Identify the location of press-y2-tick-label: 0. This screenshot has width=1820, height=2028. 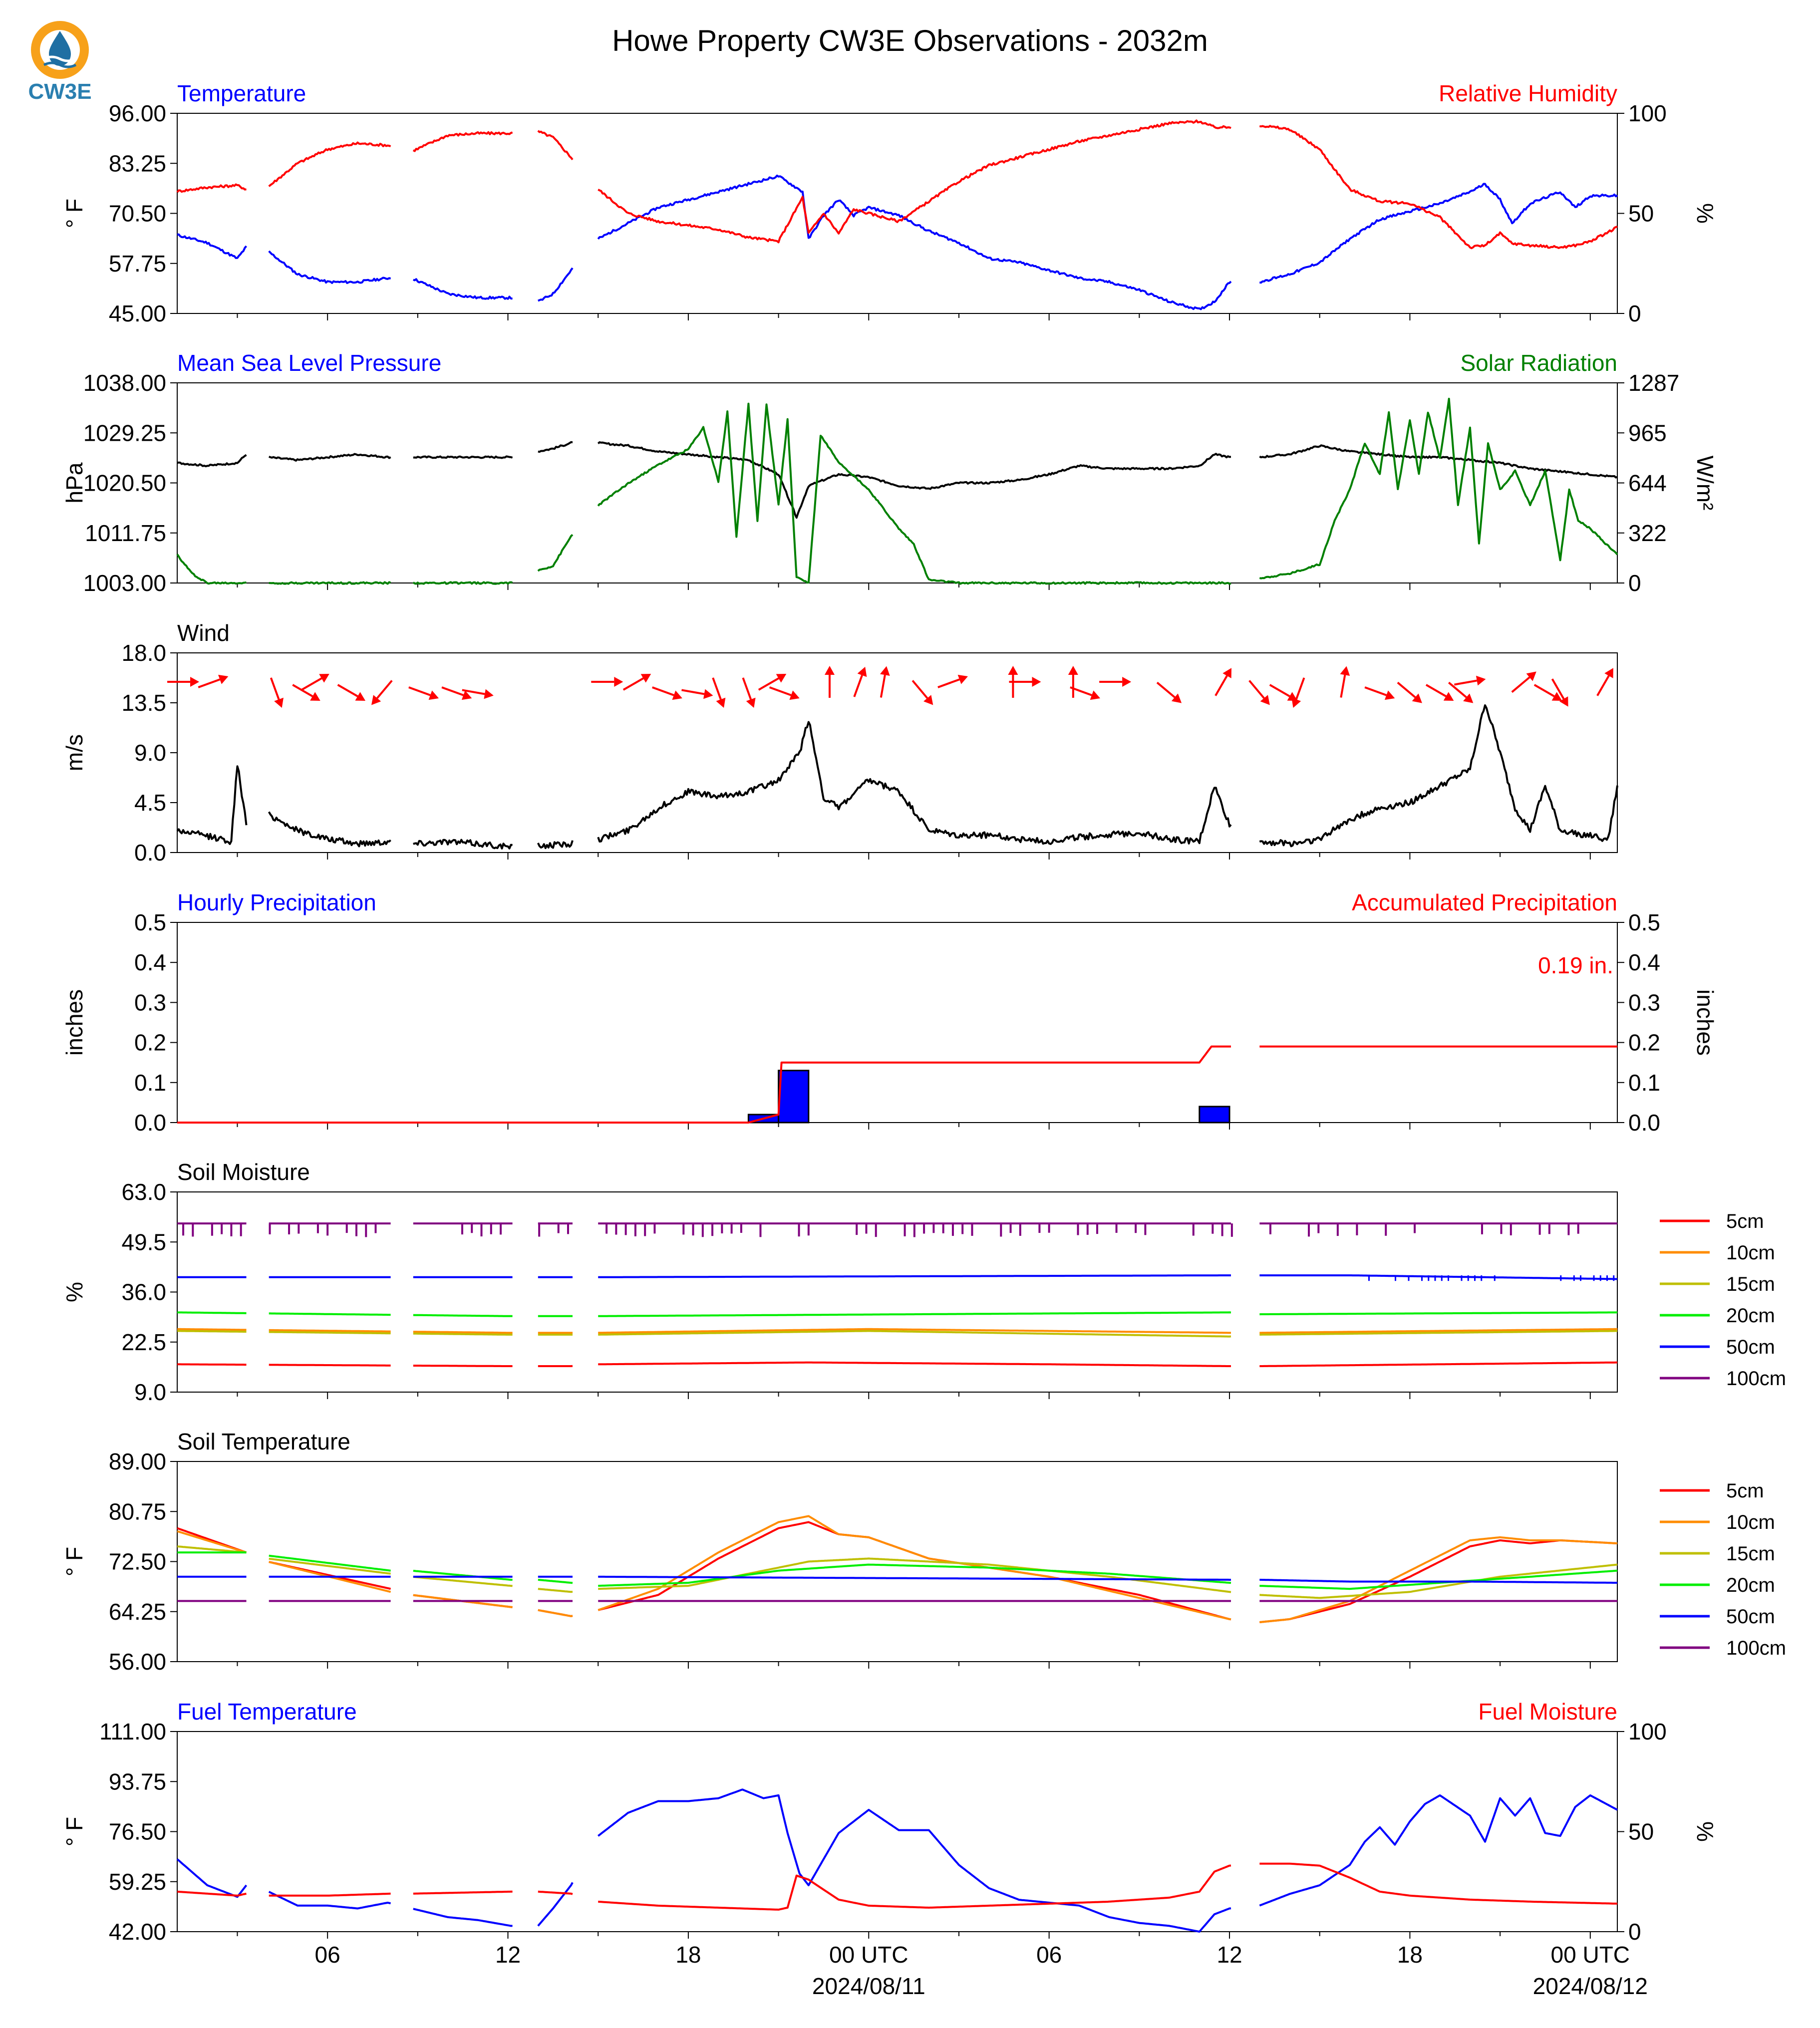
(1634, 583).